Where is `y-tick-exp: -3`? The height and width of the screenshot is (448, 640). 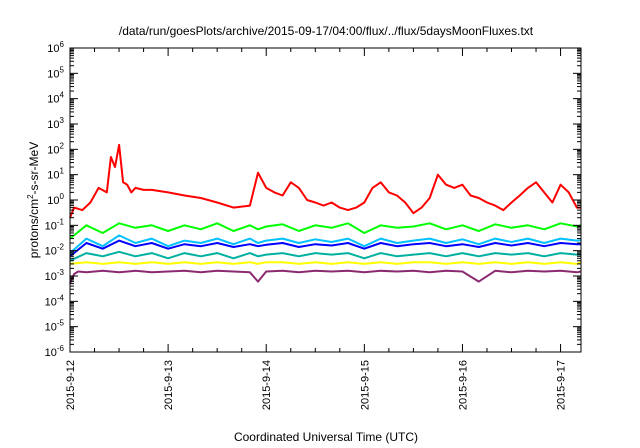 y-tick-exp: -3 is located at coordinates (61, 272).